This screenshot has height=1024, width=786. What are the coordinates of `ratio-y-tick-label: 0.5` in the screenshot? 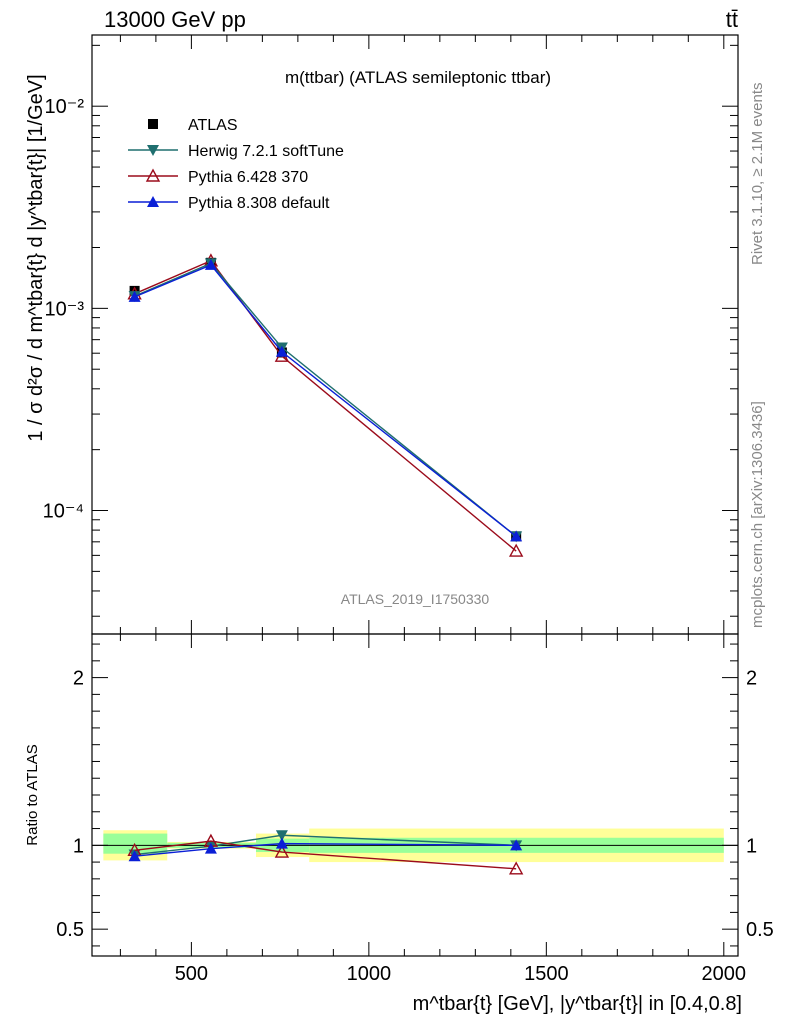 It's located at (70, 930).